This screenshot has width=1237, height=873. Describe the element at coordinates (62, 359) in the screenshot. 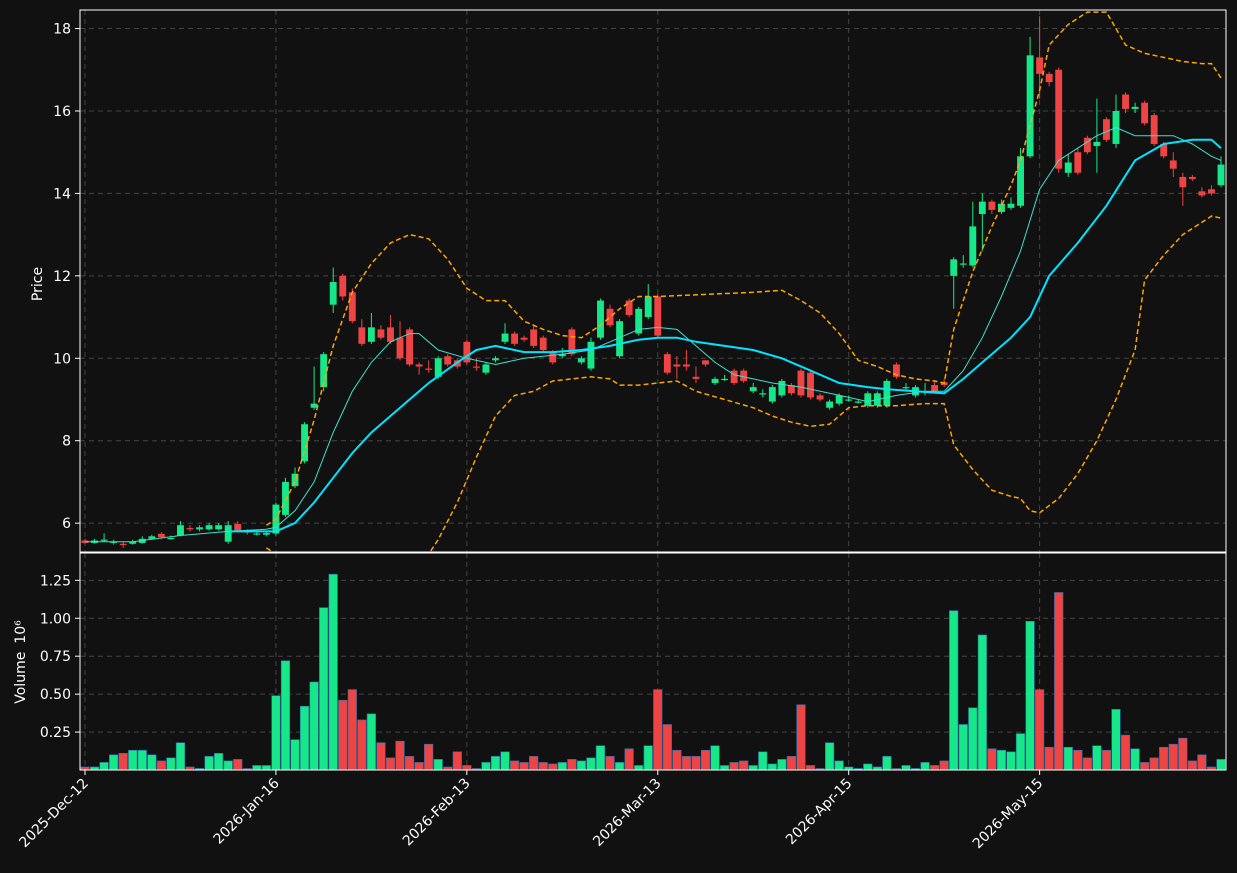

I see `y-tick-label: 10` at that location.